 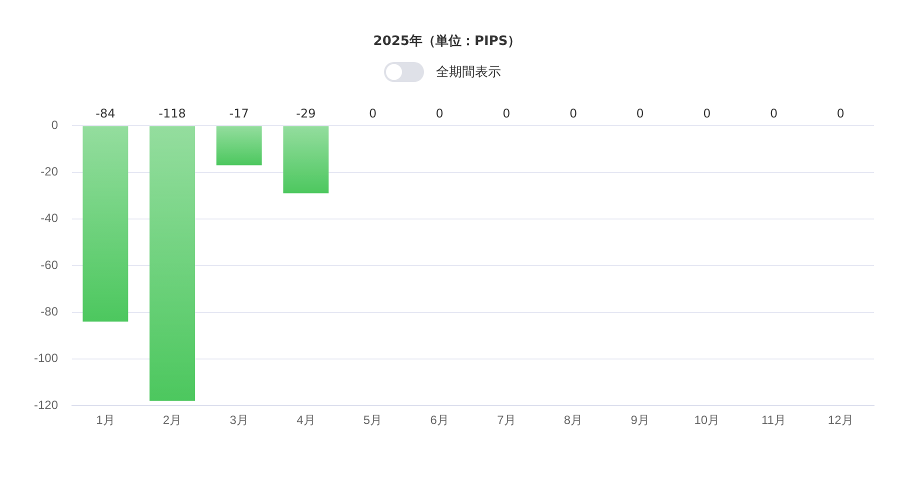 What do you see at coordinates (46, 405) in the screenshot?
I see `y-tick-label: -120` at bounding box center [46, 405].